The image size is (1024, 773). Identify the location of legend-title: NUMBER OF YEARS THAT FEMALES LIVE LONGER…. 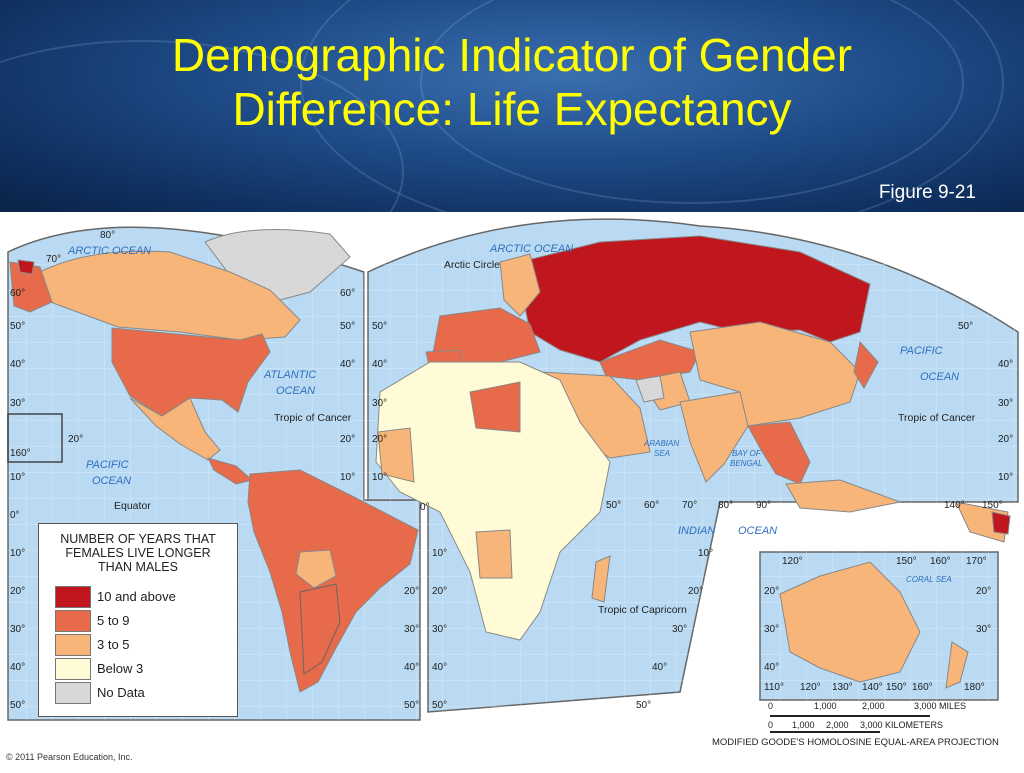
(138, 553).